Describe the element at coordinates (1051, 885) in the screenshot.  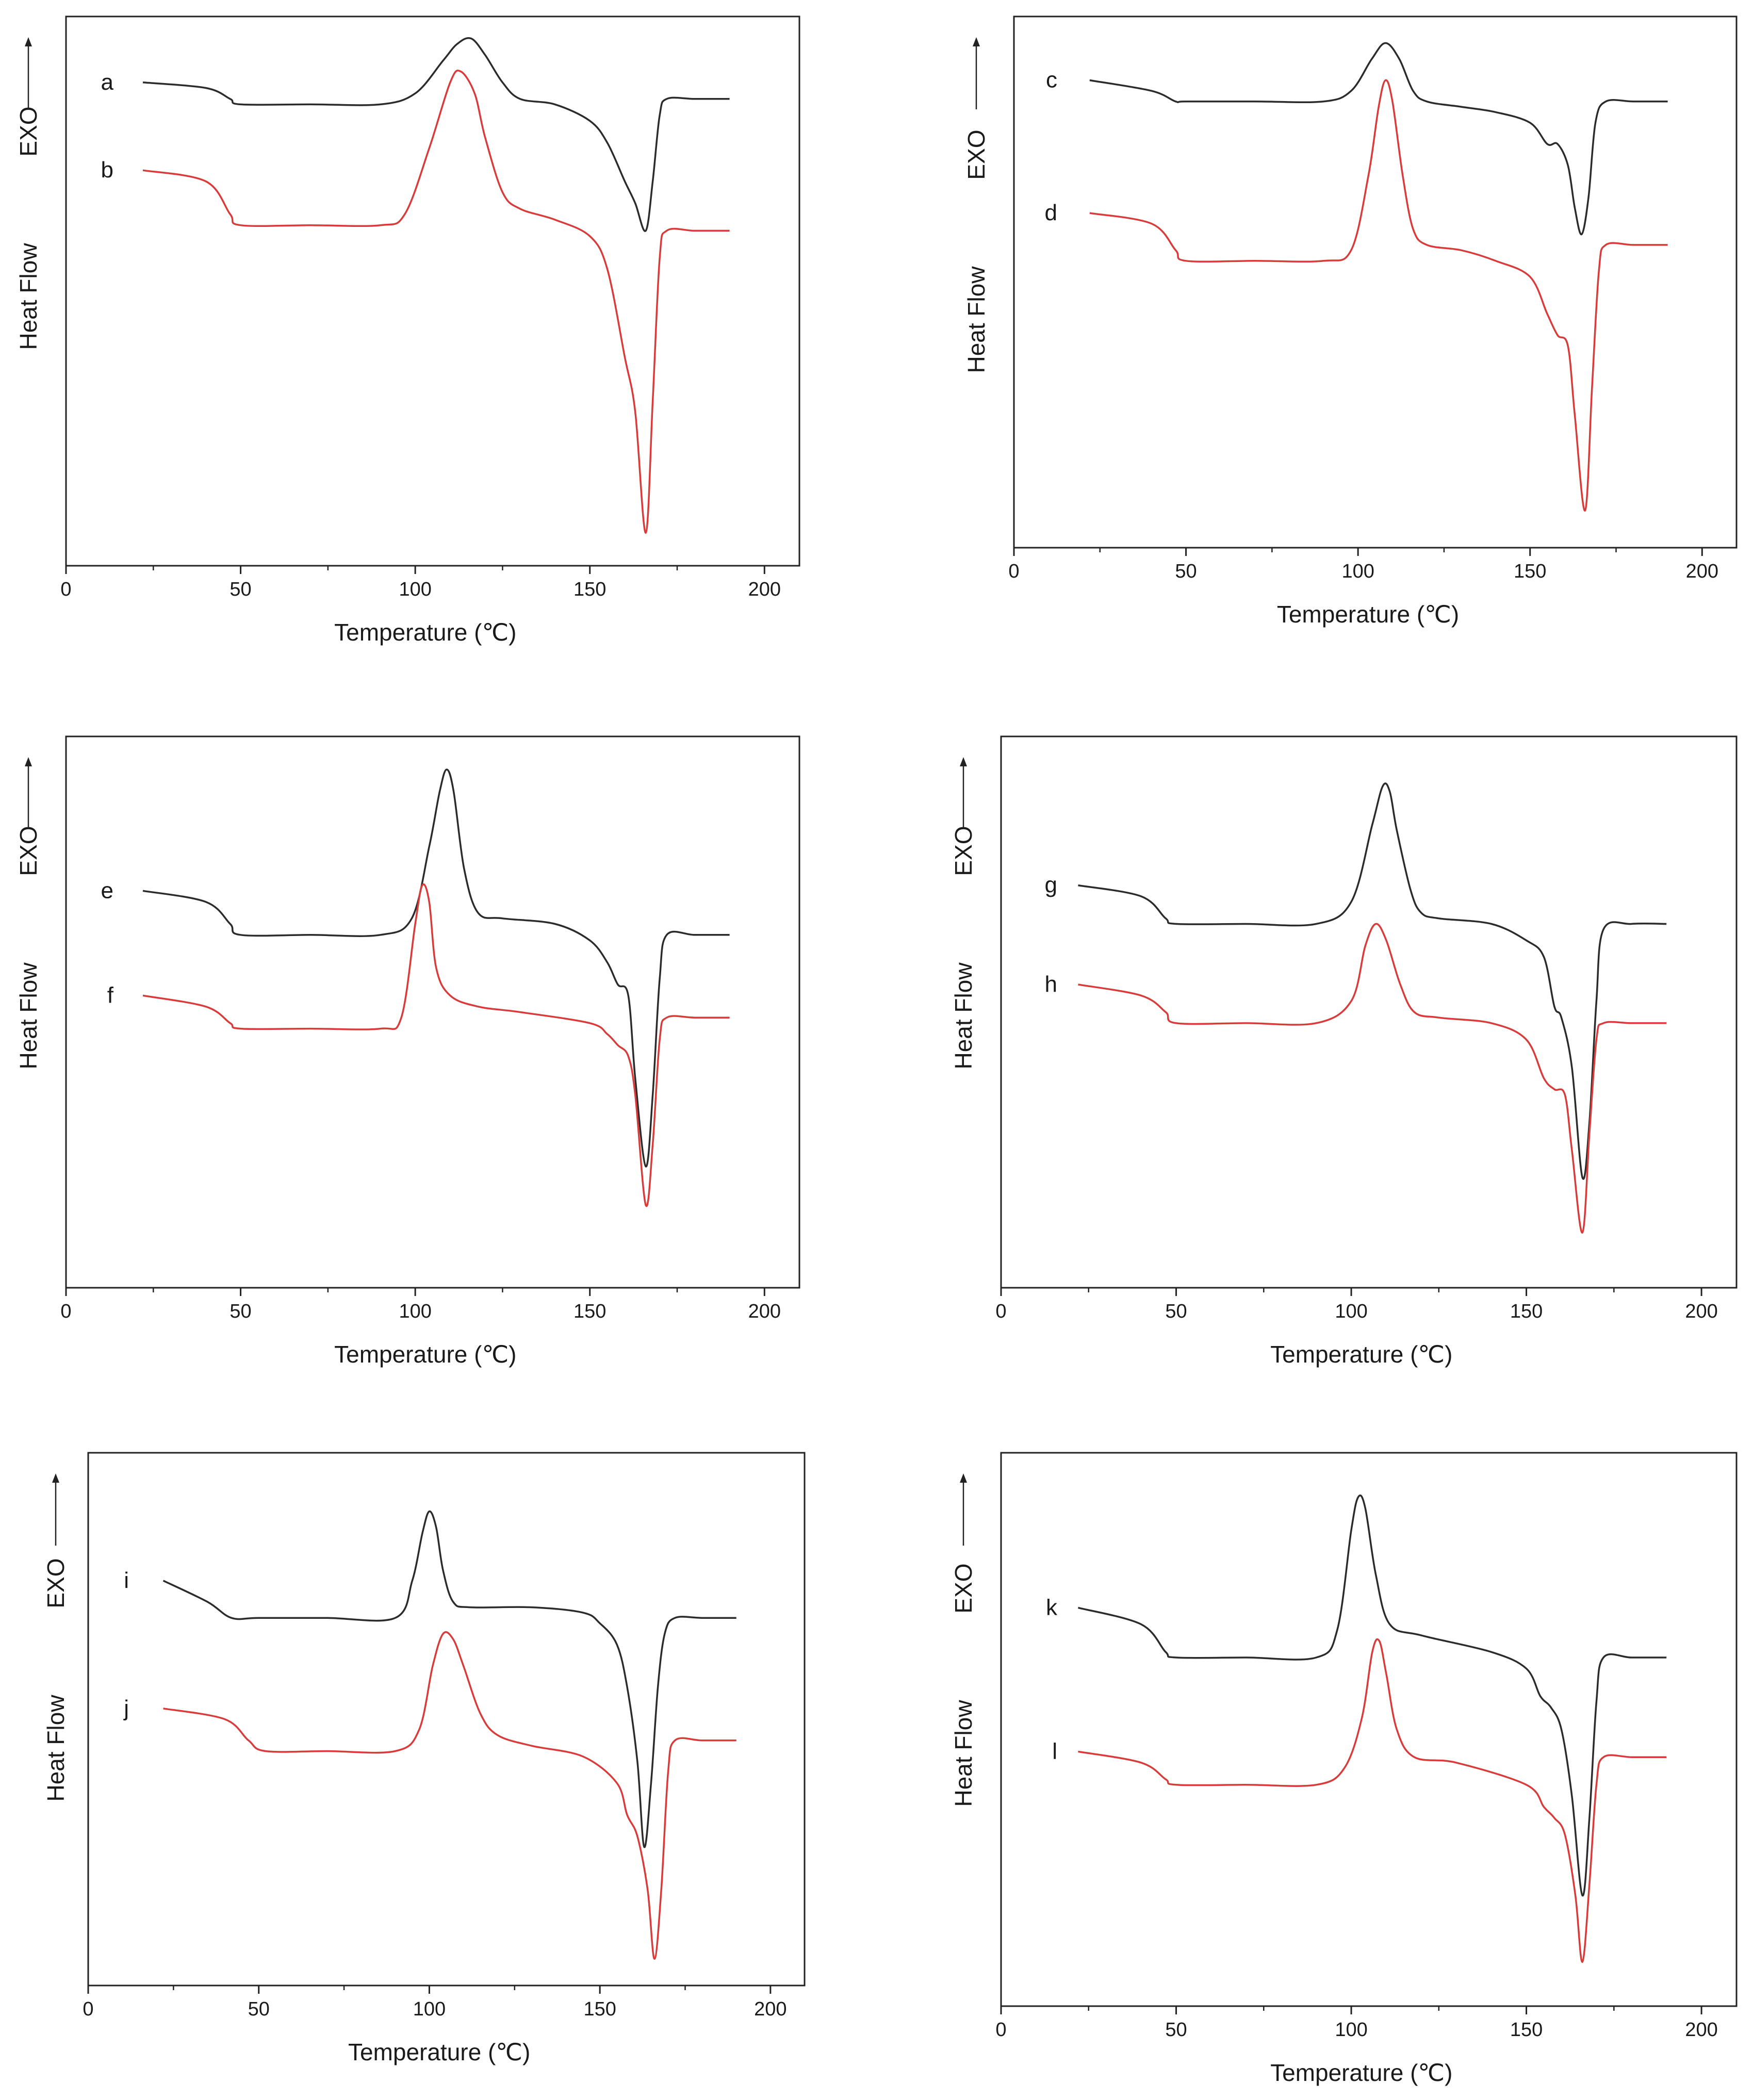
I see `series-label-g: g` at that location.